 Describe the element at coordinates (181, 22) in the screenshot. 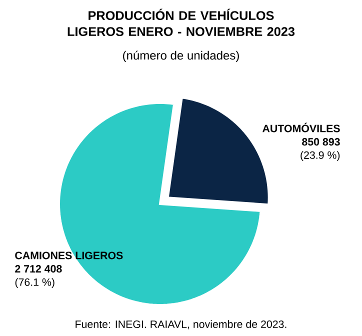

I see `chart-title: PRODUCCIÓN DE VEHÍCULOS LIGEROS ENERO - NOVIEMBRE 2023` at that location.